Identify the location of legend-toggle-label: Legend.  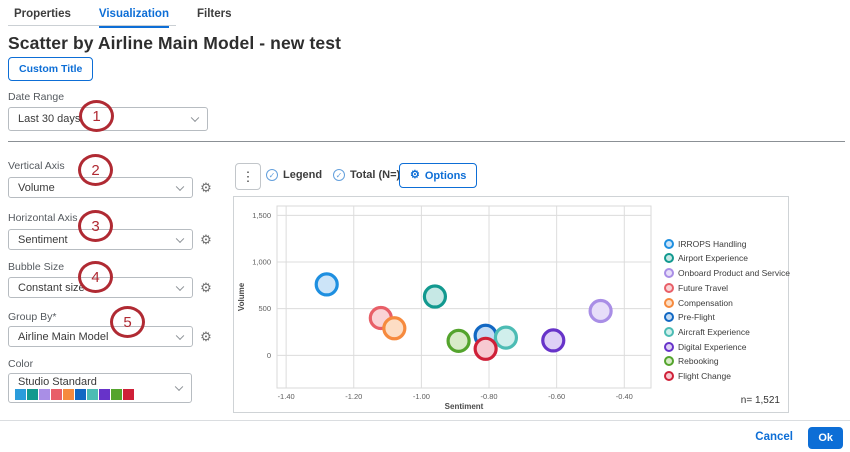
(303, 175).